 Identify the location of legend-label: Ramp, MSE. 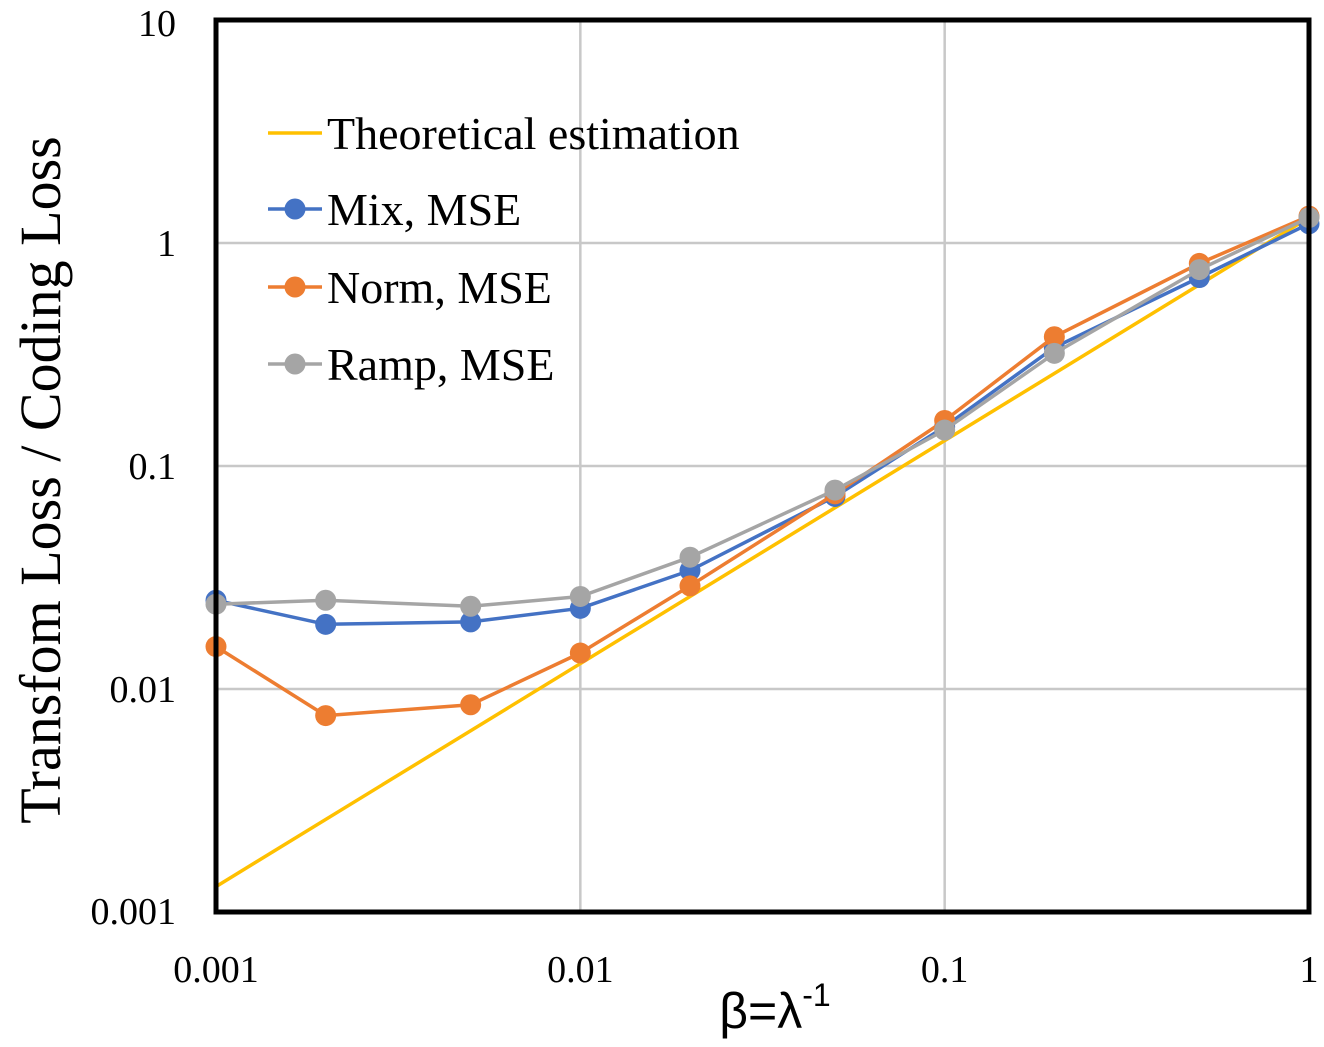
(440, 364).